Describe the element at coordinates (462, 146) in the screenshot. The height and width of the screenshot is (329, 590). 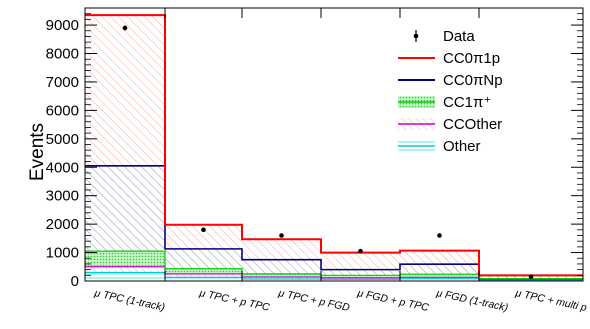
I see `legend-item-Other-label: Other` at that location.